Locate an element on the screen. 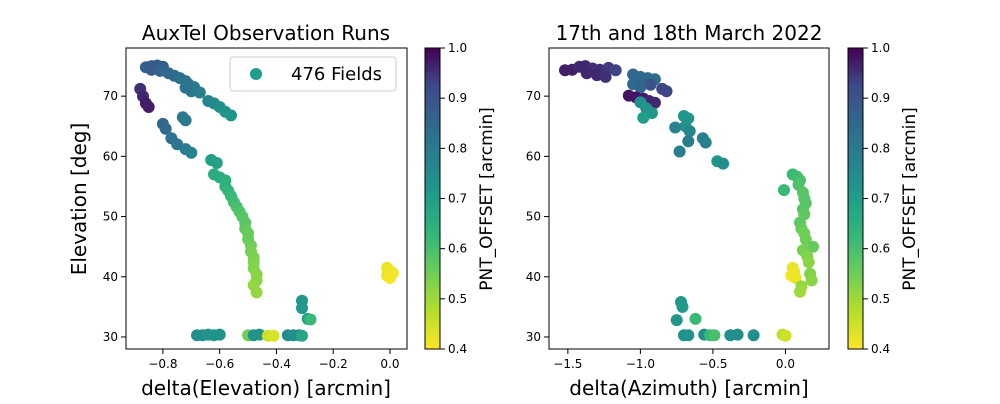 Image resolution: width=1000 pixels, height=404 pixels. legend: 476 Fields is located at coordinates (313, 74).